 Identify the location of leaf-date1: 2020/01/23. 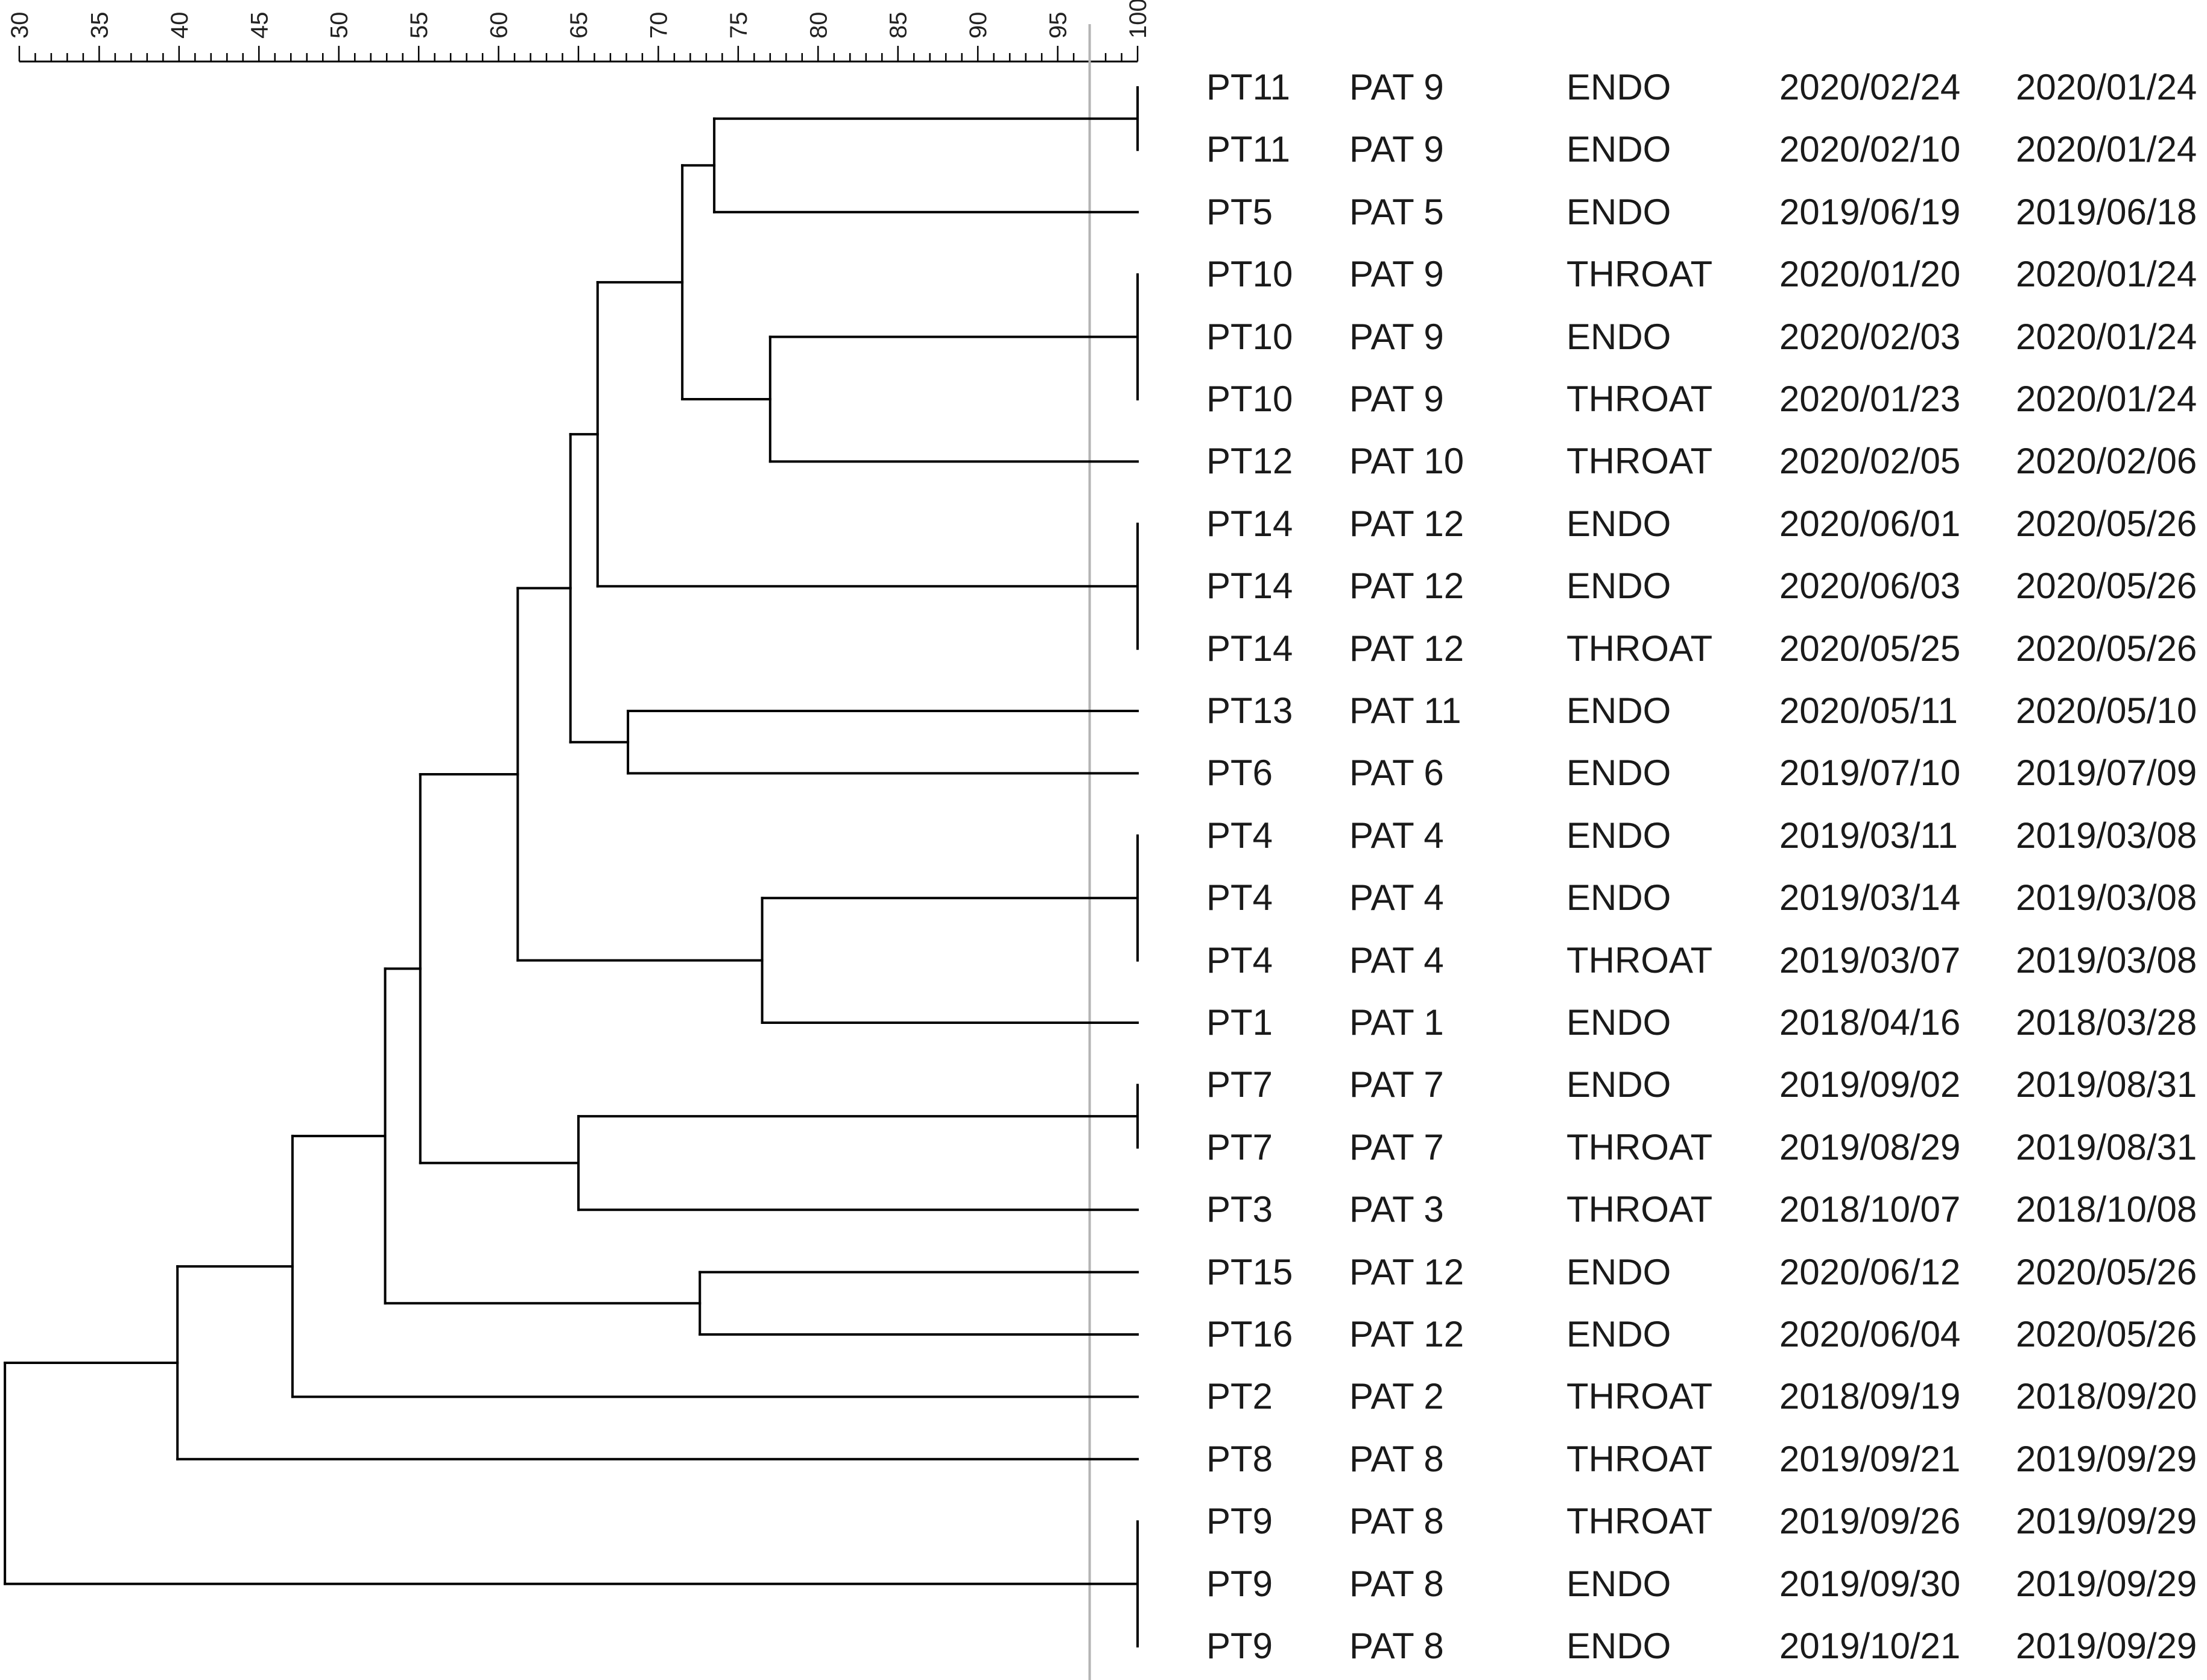
(1870, 399).